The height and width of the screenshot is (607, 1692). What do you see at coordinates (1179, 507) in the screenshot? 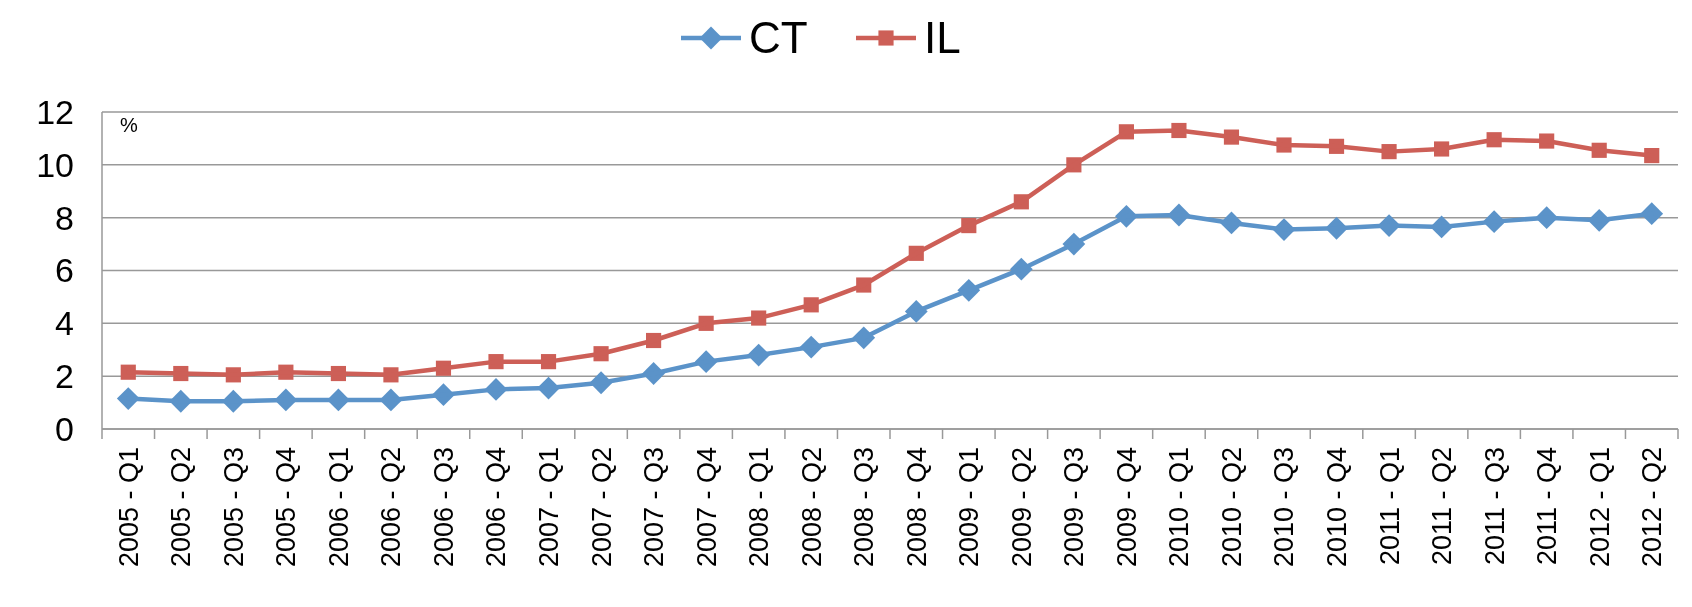
I see `x-tick-label: 2010 - Q1` at bounding box center [1179, 507].